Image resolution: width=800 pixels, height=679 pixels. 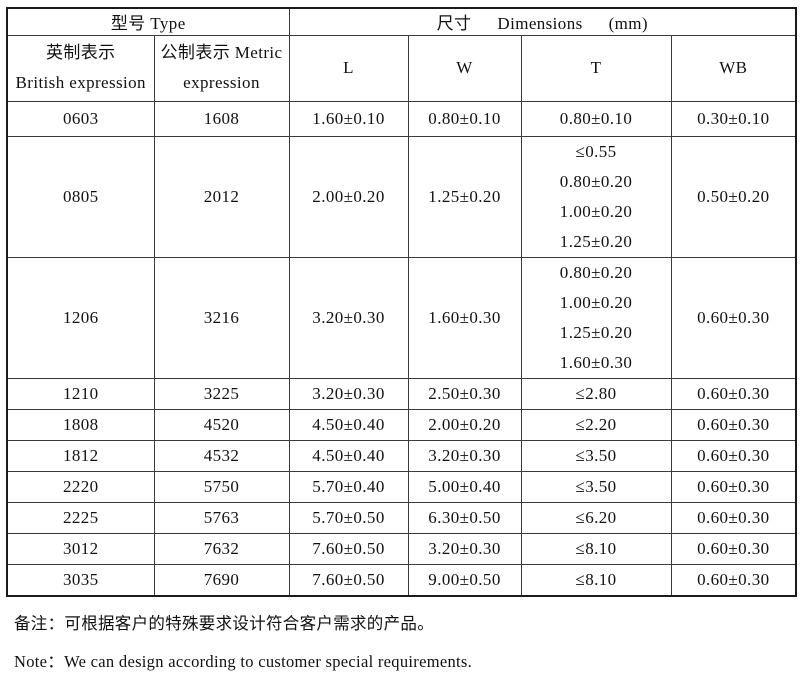 What do you see at coordinates (80, 455) in the screenshot?
I see `cell-british-size: 1812` at bounding box center [80, 455].